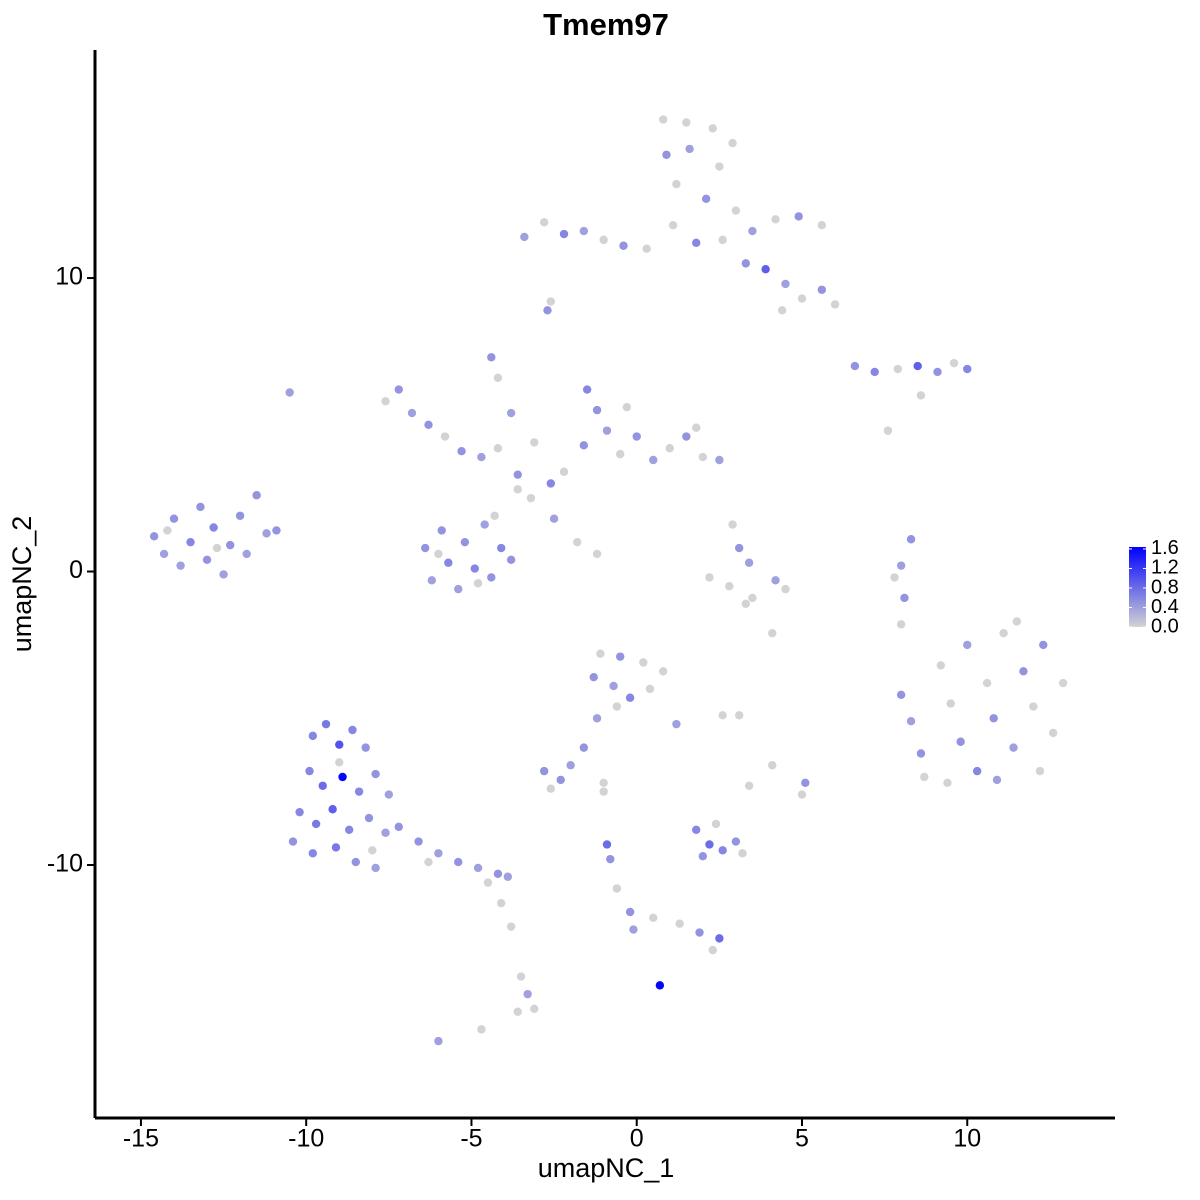 Image resolution: width=1200 pixels, height=1200 pixels. What do you see at coordinates (471, 1139) in the screenshot?
I see `x-tick-label: -5` at bounding box center [471, 1139].